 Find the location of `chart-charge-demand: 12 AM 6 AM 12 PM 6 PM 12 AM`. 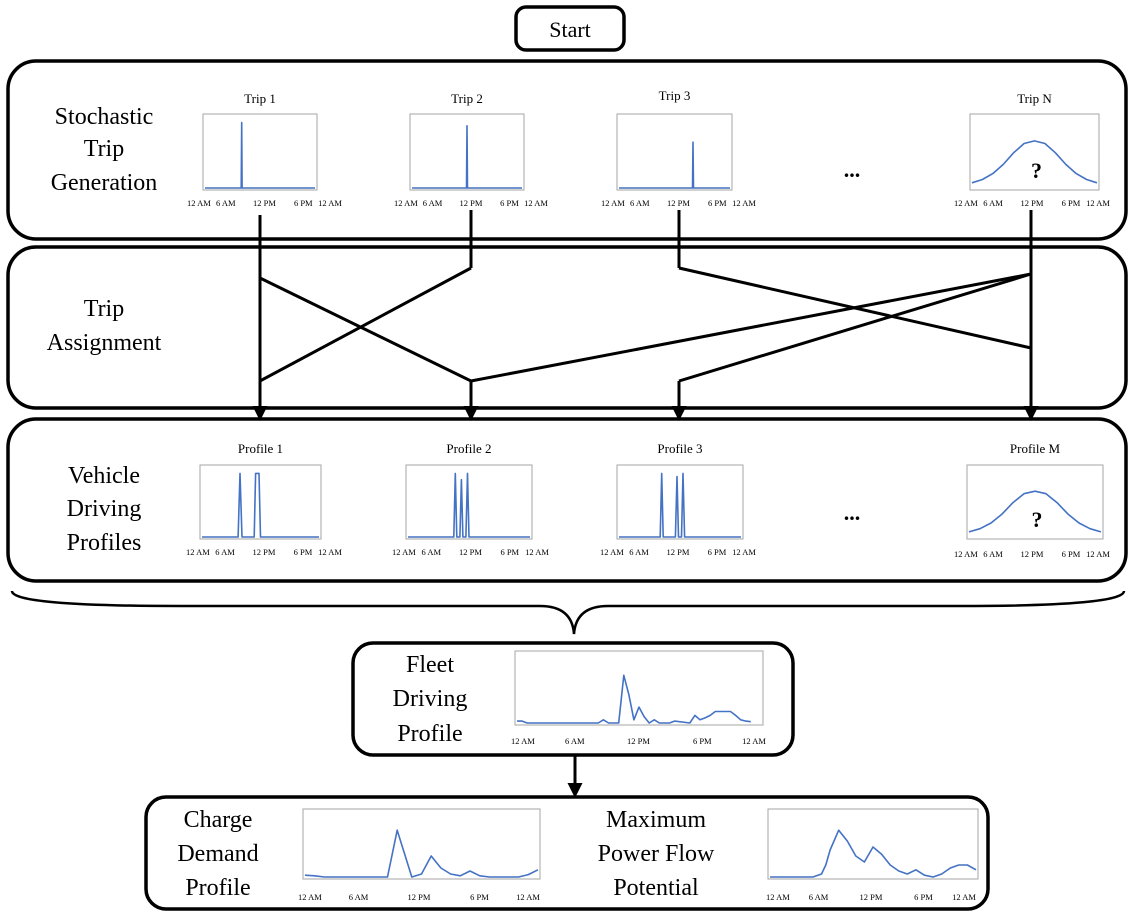

chart-charge-demand: 12 AM 6 AM 12 PM 6 PM 12 AM is located at coordinates (419, 855).